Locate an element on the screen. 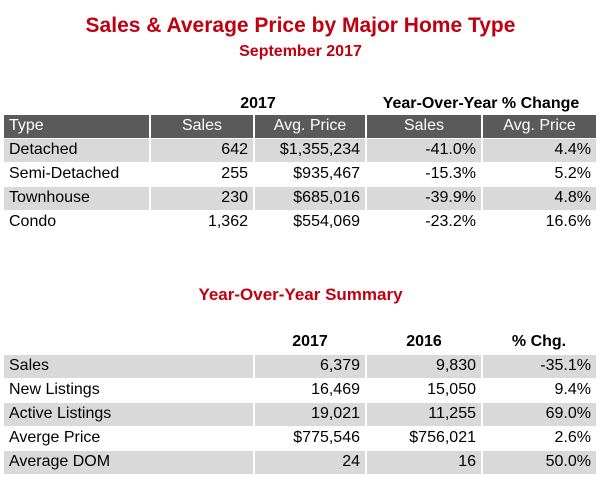  metric-cell: Sales is located at coordinates (129, 365).